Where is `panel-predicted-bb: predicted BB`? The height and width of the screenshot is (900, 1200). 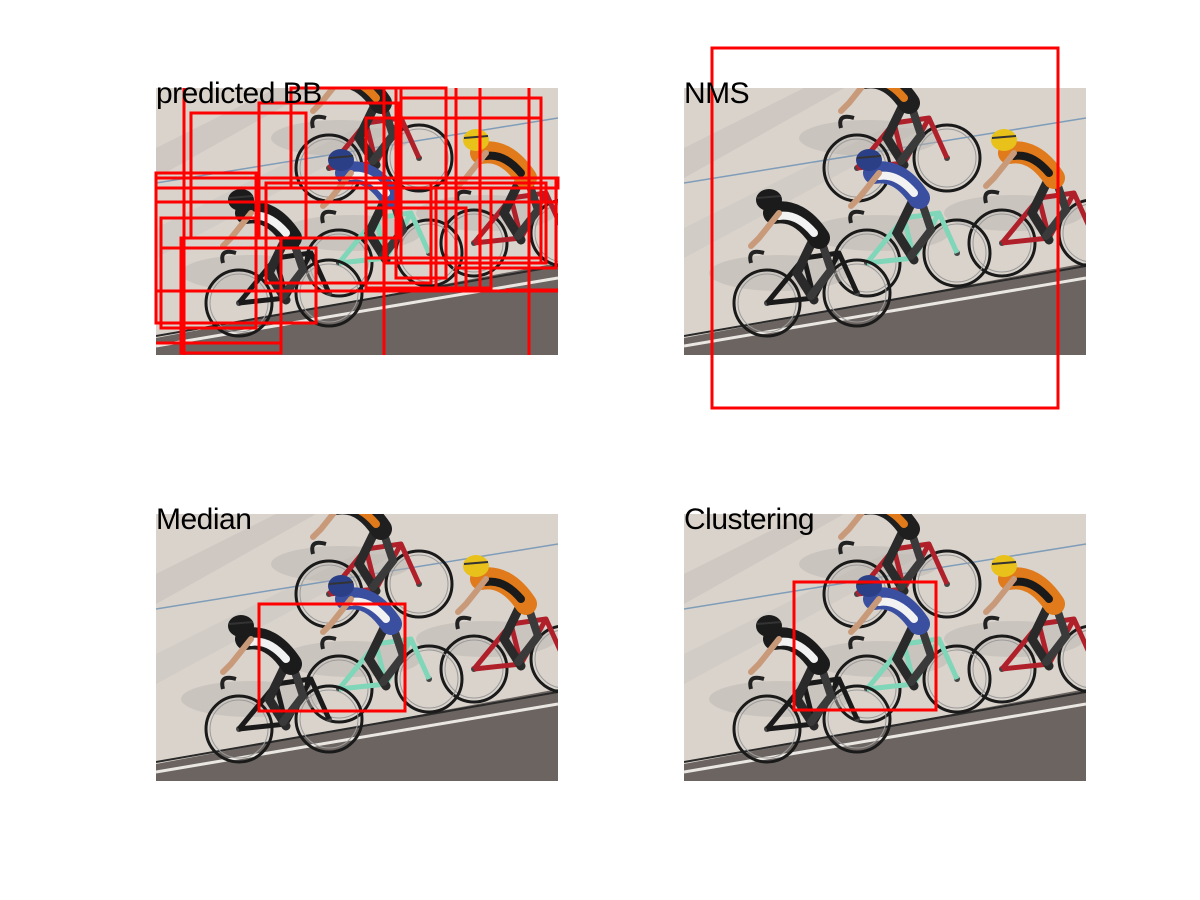
panel-predicted-bb: predicted BB is located at coordinates (357, 216).